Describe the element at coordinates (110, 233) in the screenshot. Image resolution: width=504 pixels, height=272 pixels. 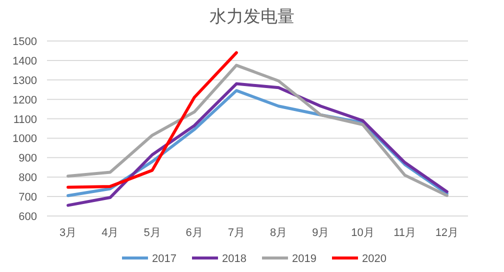
I see `x-tick-label: 4月` at that location.